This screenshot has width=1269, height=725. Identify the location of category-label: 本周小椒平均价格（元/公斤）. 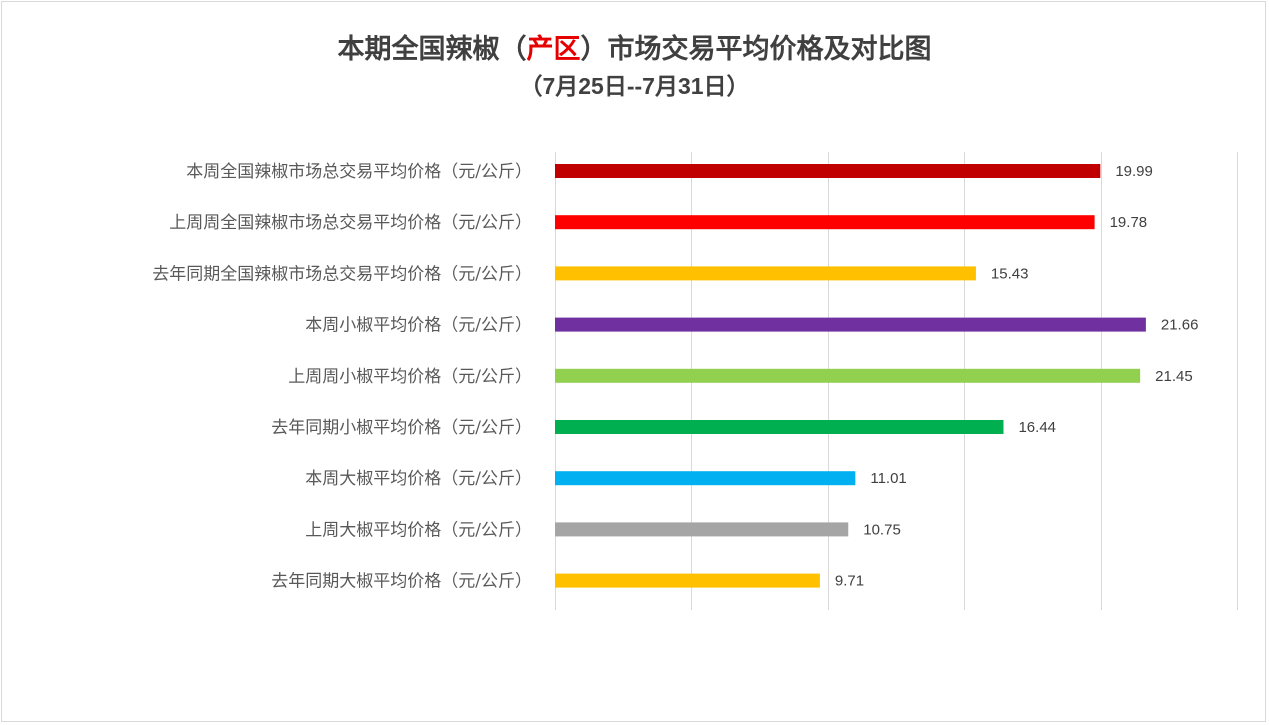
(418, 326).